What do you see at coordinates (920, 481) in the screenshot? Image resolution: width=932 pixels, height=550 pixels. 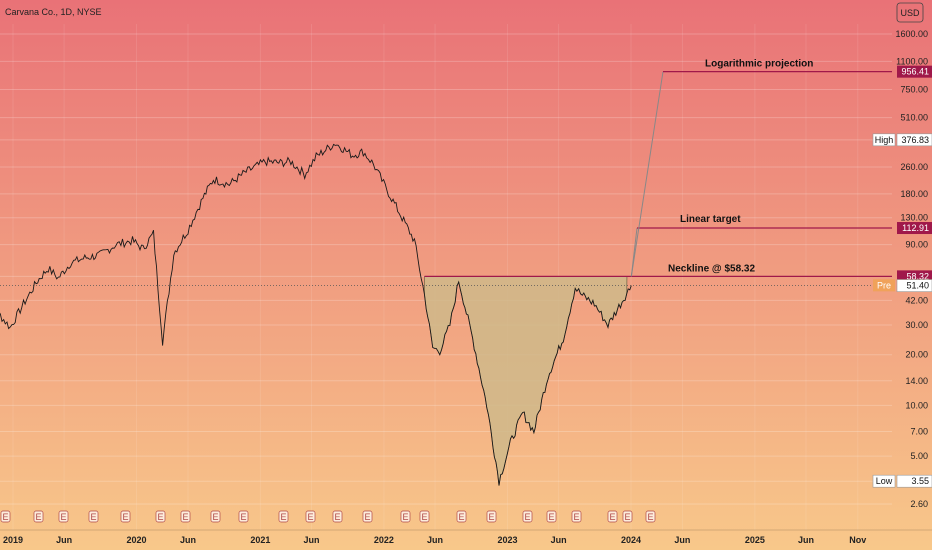 I see `price-tag-value: 3.55` at bounding box center [920, 481].